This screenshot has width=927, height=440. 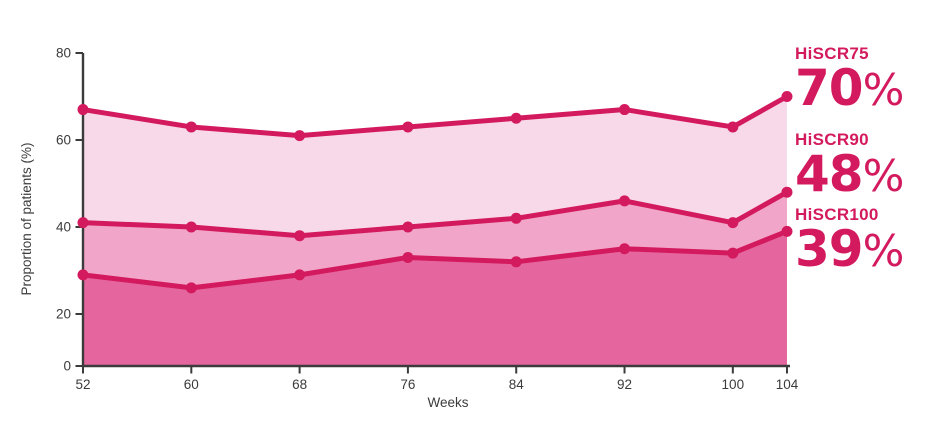 I want to click on x-tick-label-76: 76, so click(x=407, y=384).